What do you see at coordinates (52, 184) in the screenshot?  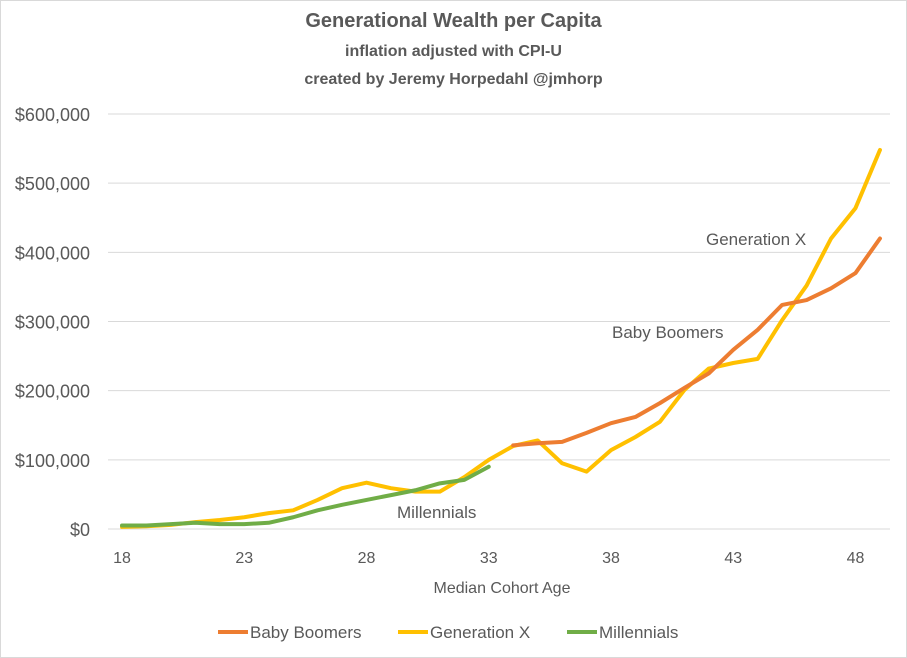 I see `y-tick-label: $500,000` at bounding box center [52, 184].